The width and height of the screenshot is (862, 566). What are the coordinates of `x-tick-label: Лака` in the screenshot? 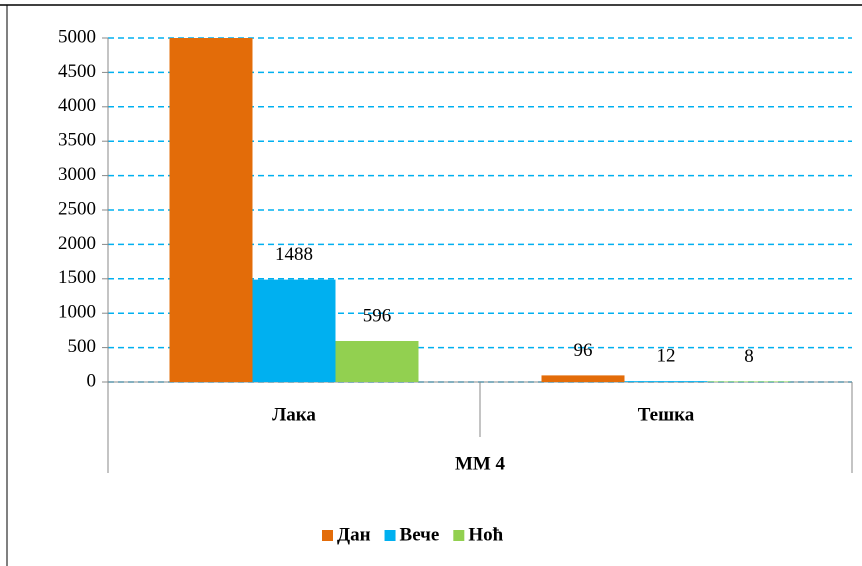 It's located at (294, 414).